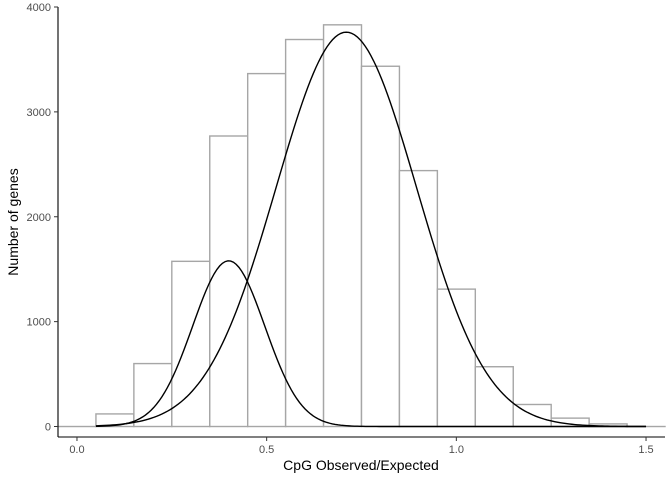 The width and height of the screenshot is (672, 480). Describe the element at coordinates (456, 450) in the screenshot. I see `x-tick-label: 1.0` at that location.